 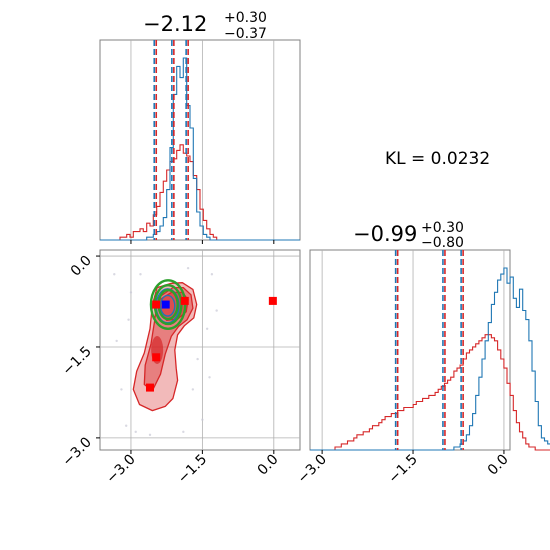 I want to click on param1-title-plus: +0.30, so click(x=245, y=18).